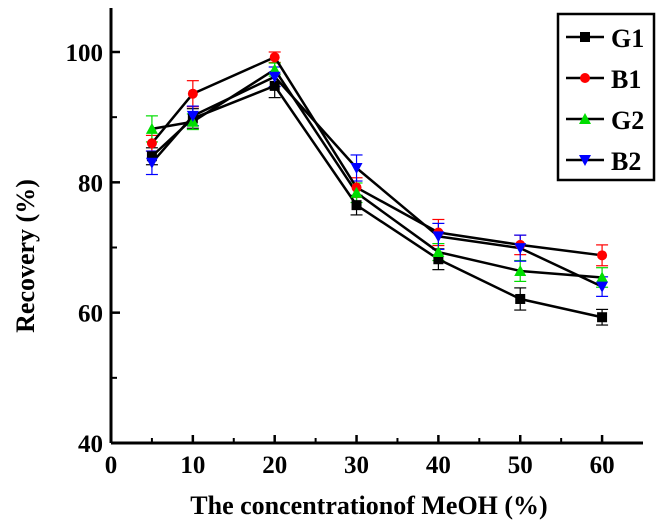 The height and width of the screenshot is (524, 657). I want to click on y-axis-title: Recovery (%), so click(25, 256).